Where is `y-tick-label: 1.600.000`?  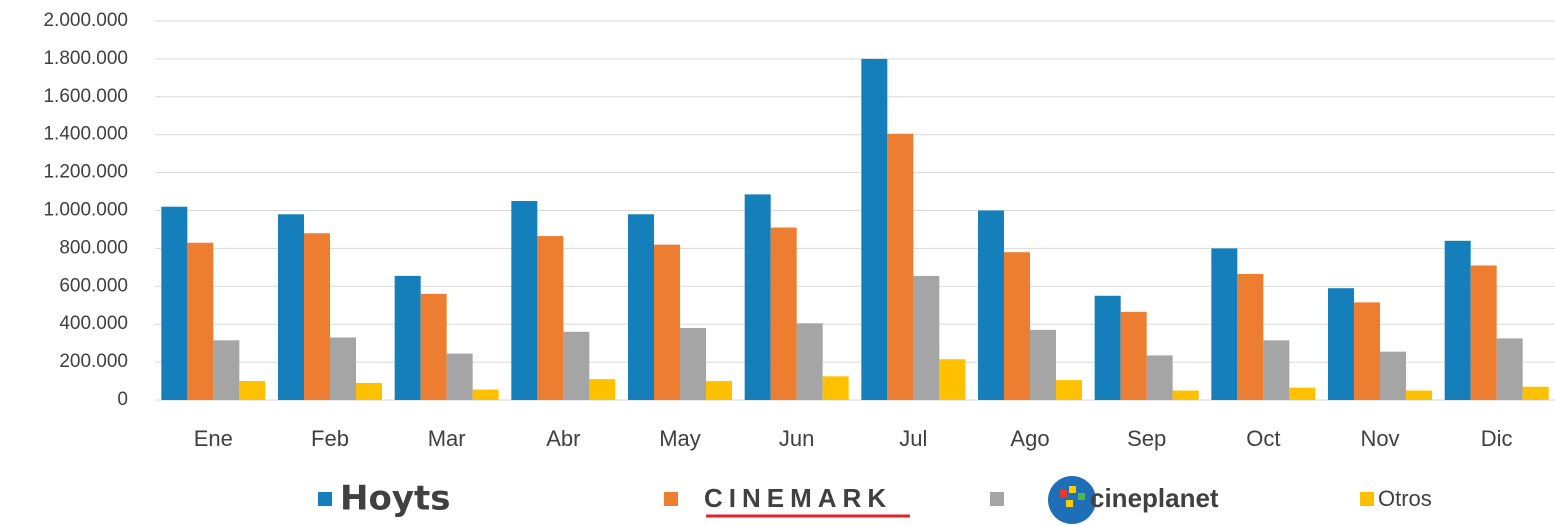
y-tick-label: 1.600.000 is located at coordinates (85, 96).